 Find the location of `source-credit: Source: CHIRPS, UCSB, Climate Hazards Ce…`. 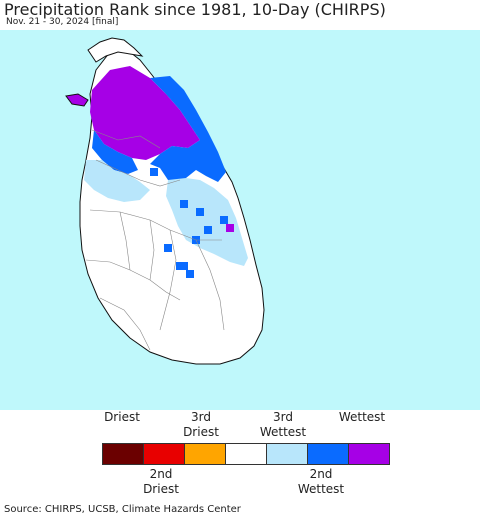

source-credit: Source: CHIRPS, UCSB, Climate Hazards Ce… is located at coordinates (122, 509).